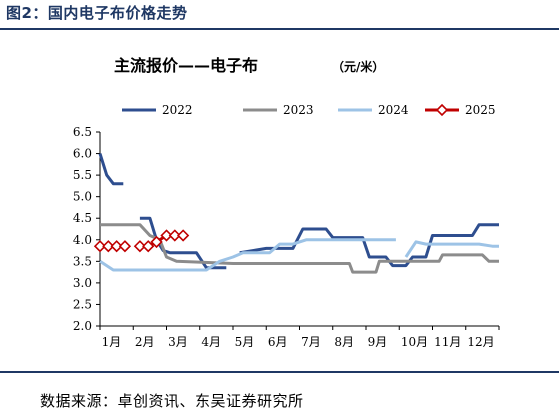 The width and height of the screenshot is (559, 418). I want to click on x-tick-label: 8月, so click(344, 342).